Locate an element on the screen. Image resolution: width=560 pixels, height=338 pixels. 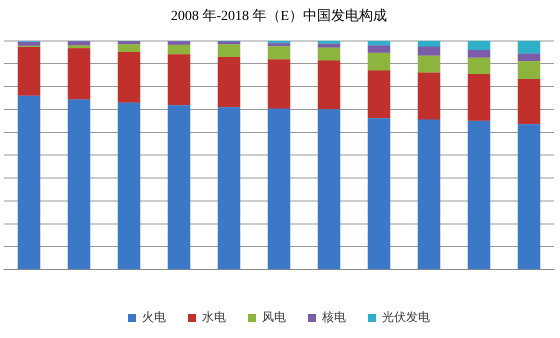
legend-label: 光伏发电 is located at coordinates (406, 317).